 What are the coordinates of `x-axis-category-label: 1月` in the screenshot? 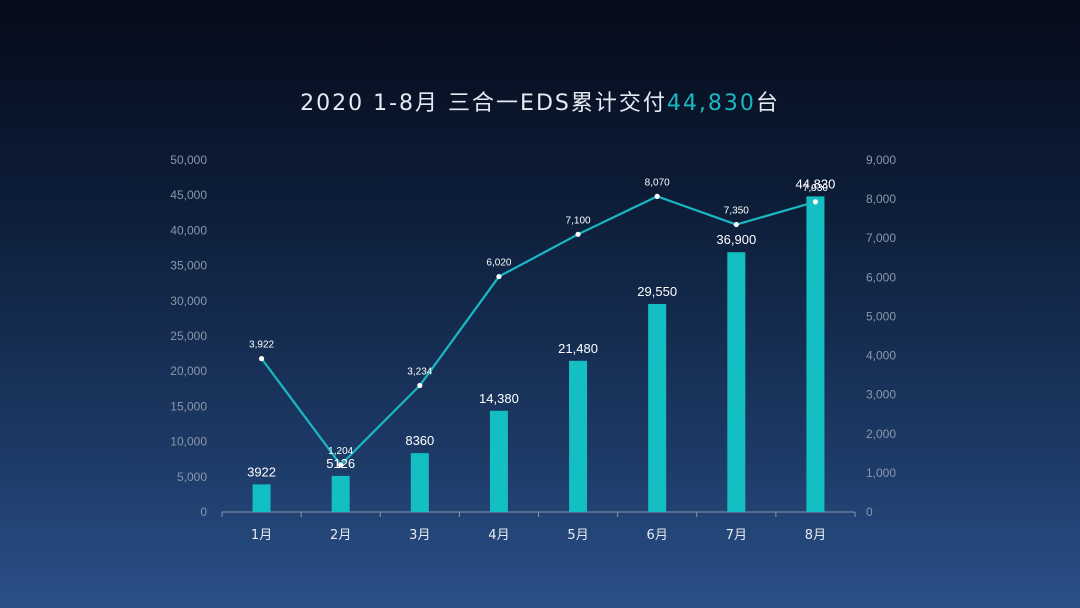 It's located at (261, 535).